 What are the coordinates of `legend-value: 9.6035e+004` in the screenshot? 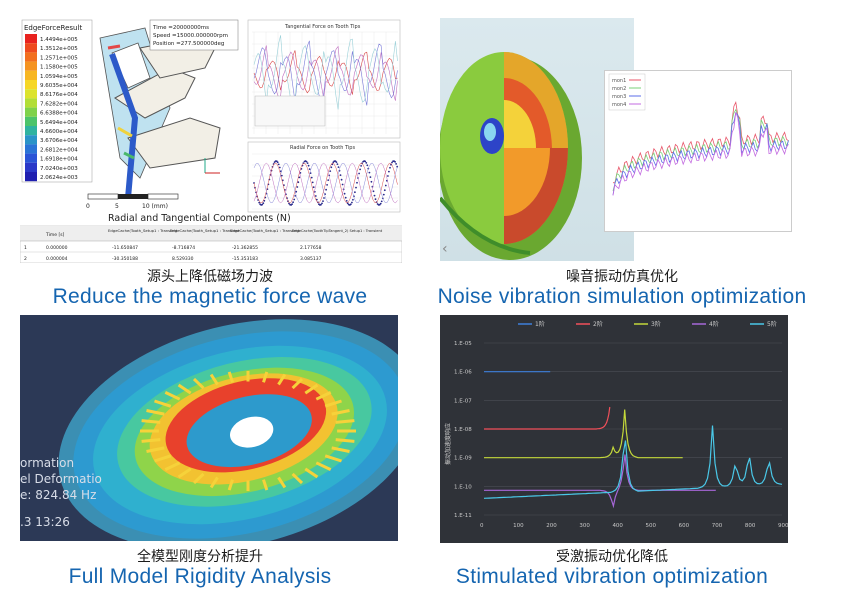 It's located at (59, 86).